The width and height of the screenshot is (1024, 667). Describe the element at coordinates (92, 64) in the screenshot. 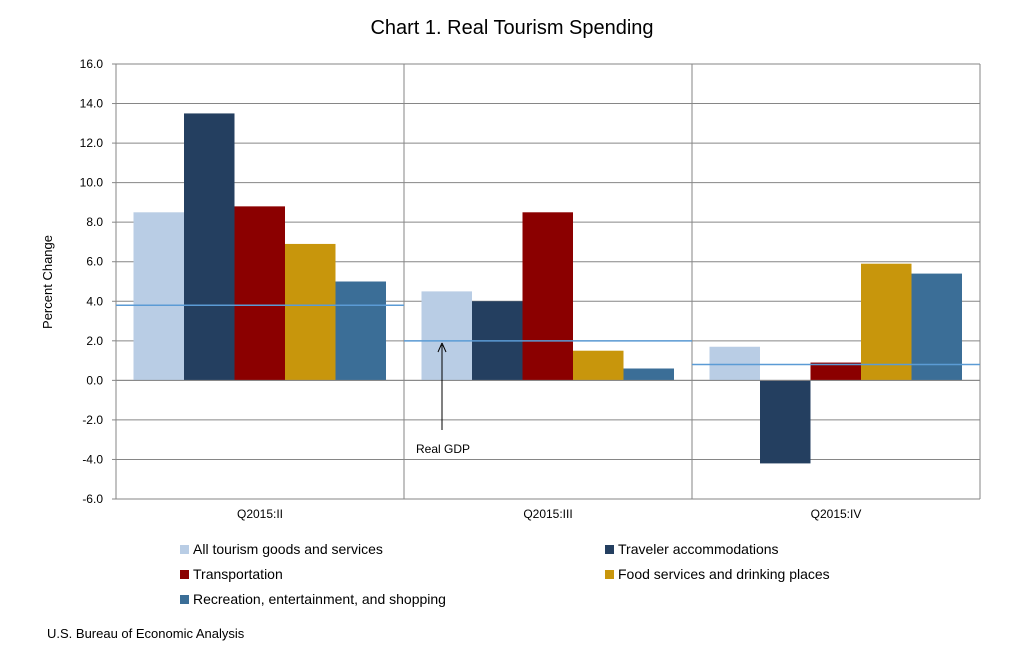

I see `y-tick-label: 16.0` at that location.